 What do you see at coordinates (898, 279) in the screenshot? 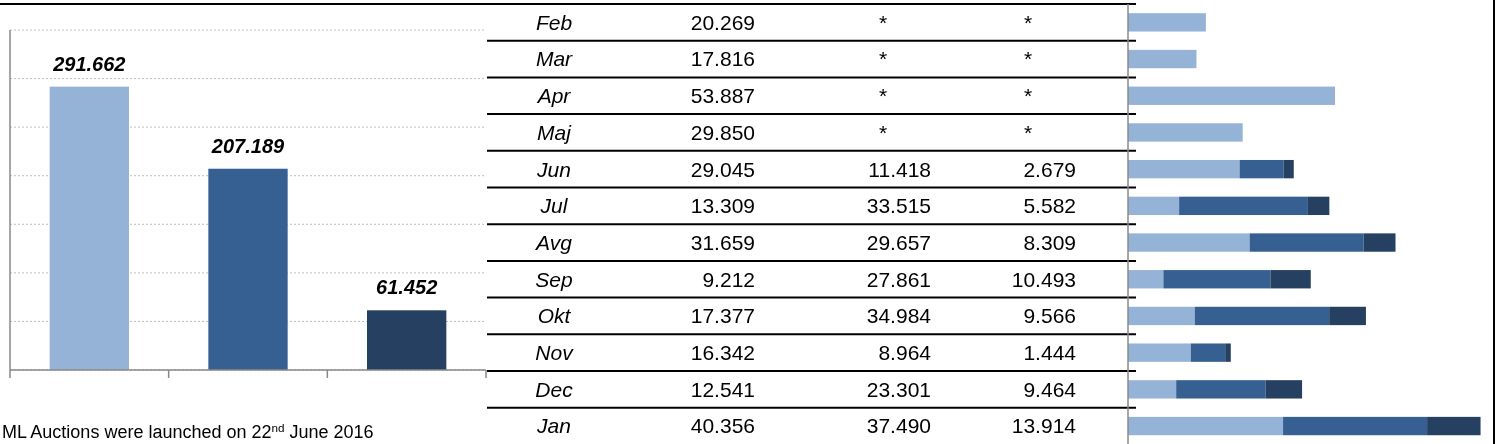
I see `data-label: 27.861` at bounding box center [898, 279].